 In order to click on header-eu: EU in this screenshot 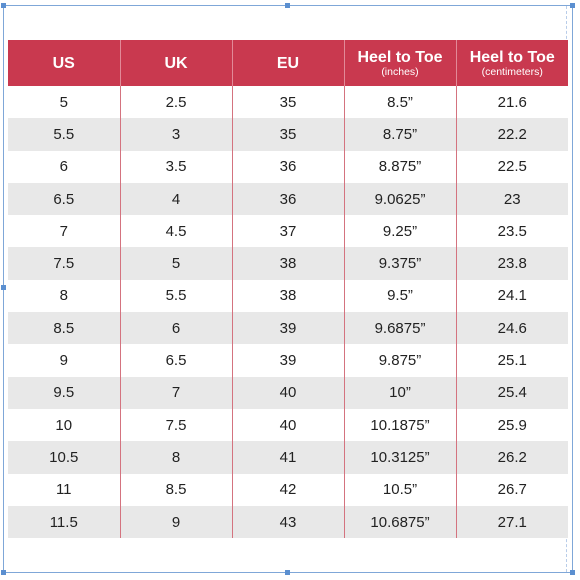, I will do `click(288, 63)`.